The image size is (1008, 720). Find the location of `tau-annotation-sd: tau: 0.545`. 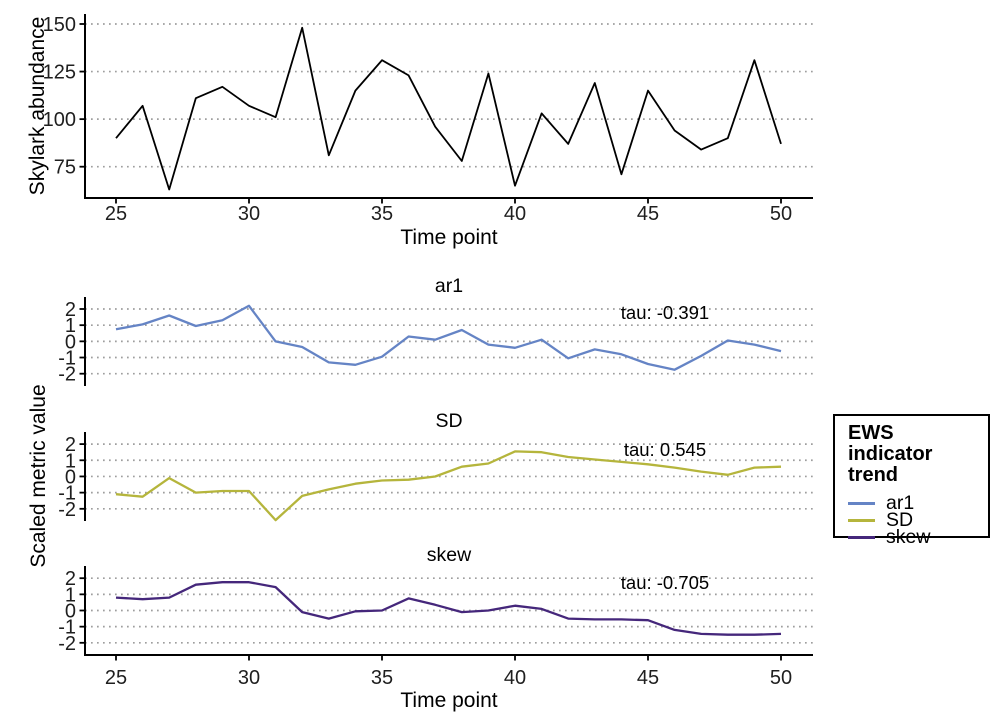

tau-annotation-sd: tau: 0.545 is located at coordinates (665, 449).